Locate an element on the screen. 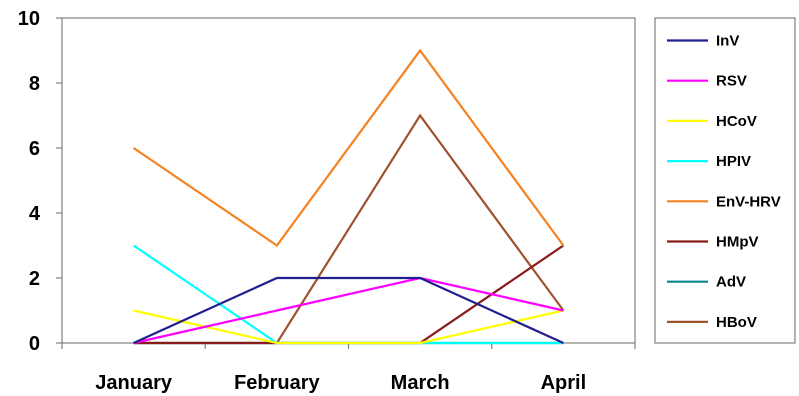 The image size is (799, 396). x-tick-label: March is located at coordinates (420, 383).